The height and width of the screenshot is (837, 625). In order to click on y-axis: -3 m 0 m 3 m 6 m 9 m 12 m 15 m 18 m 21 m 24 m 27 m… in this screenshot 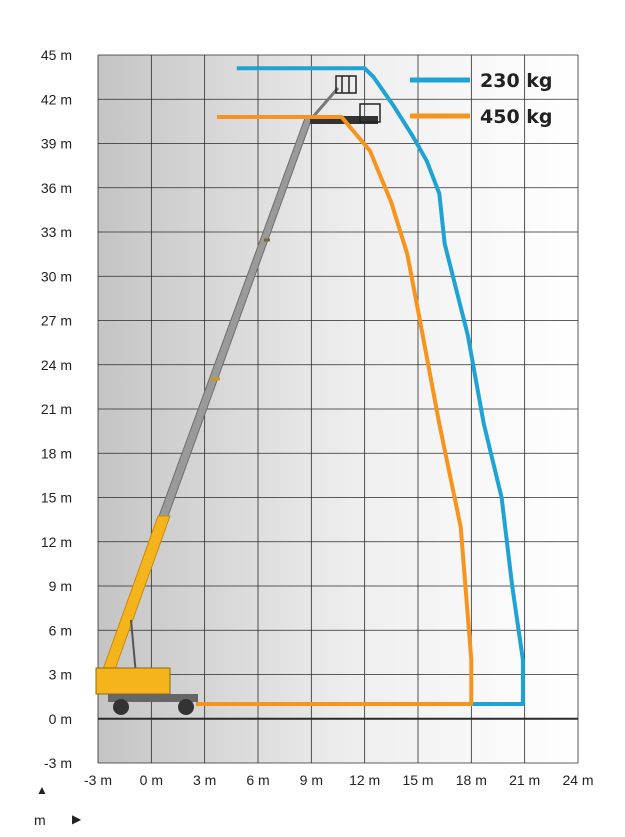, I will do `click(56, 409)`.